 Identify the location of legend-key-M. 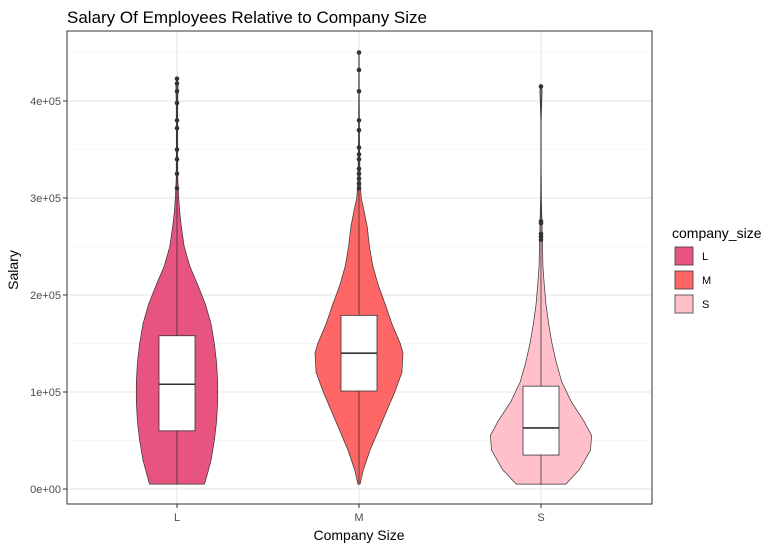
(684, 280).